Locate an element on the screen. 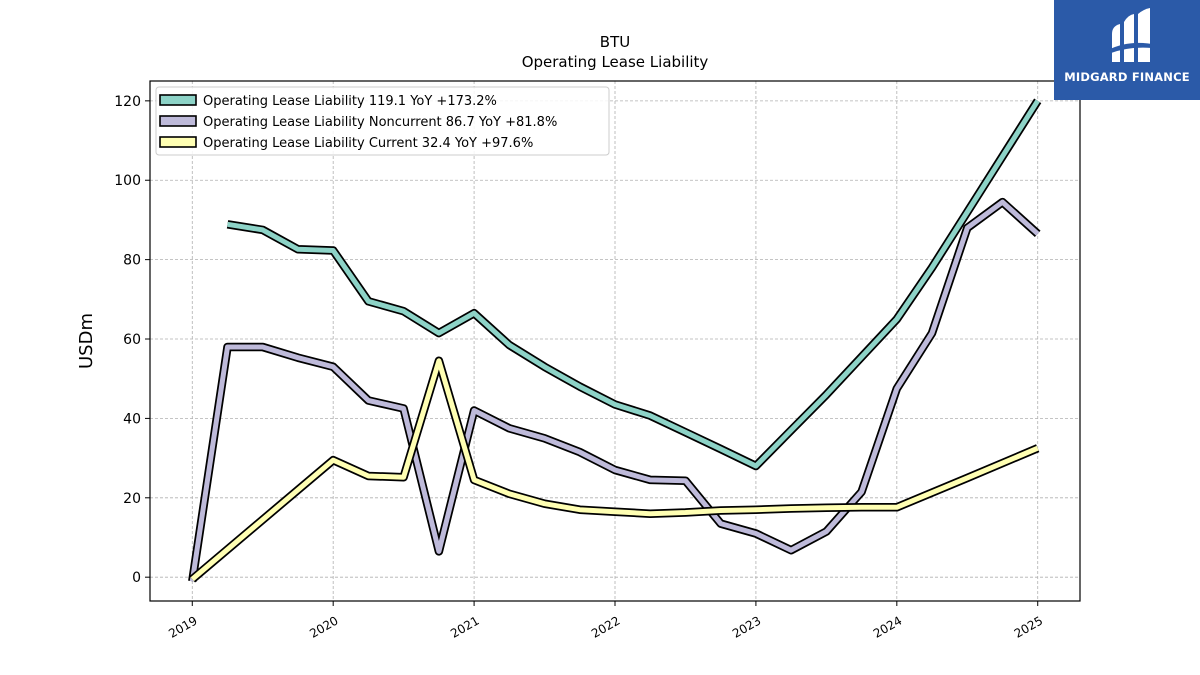  logo-mark-icon is located at coordinates (1130, 35).